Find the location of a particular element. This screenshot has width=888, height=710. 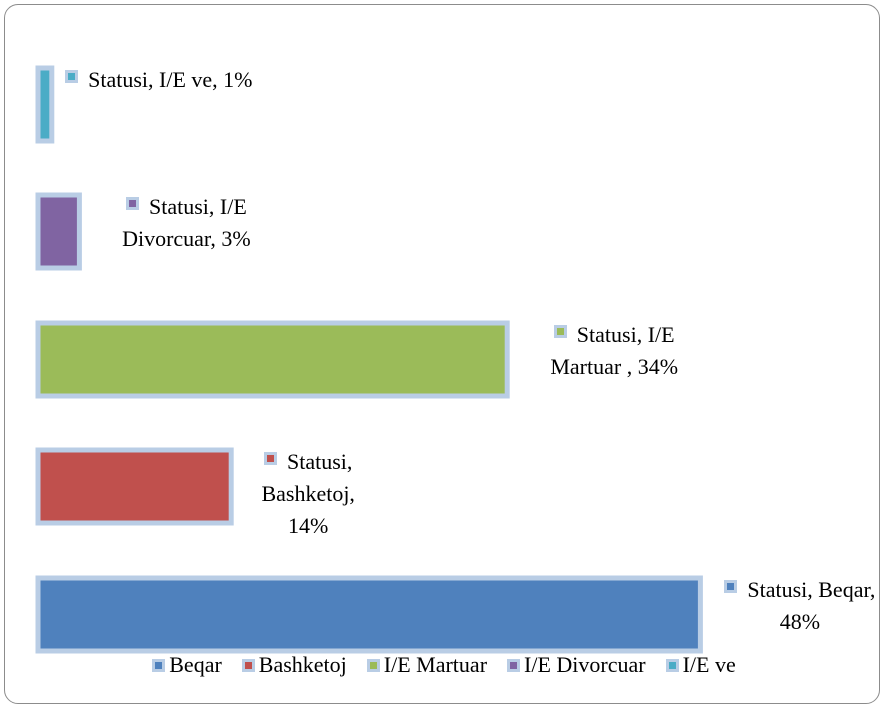

legend-item: I/E ve is located at coordinates (700, 665).